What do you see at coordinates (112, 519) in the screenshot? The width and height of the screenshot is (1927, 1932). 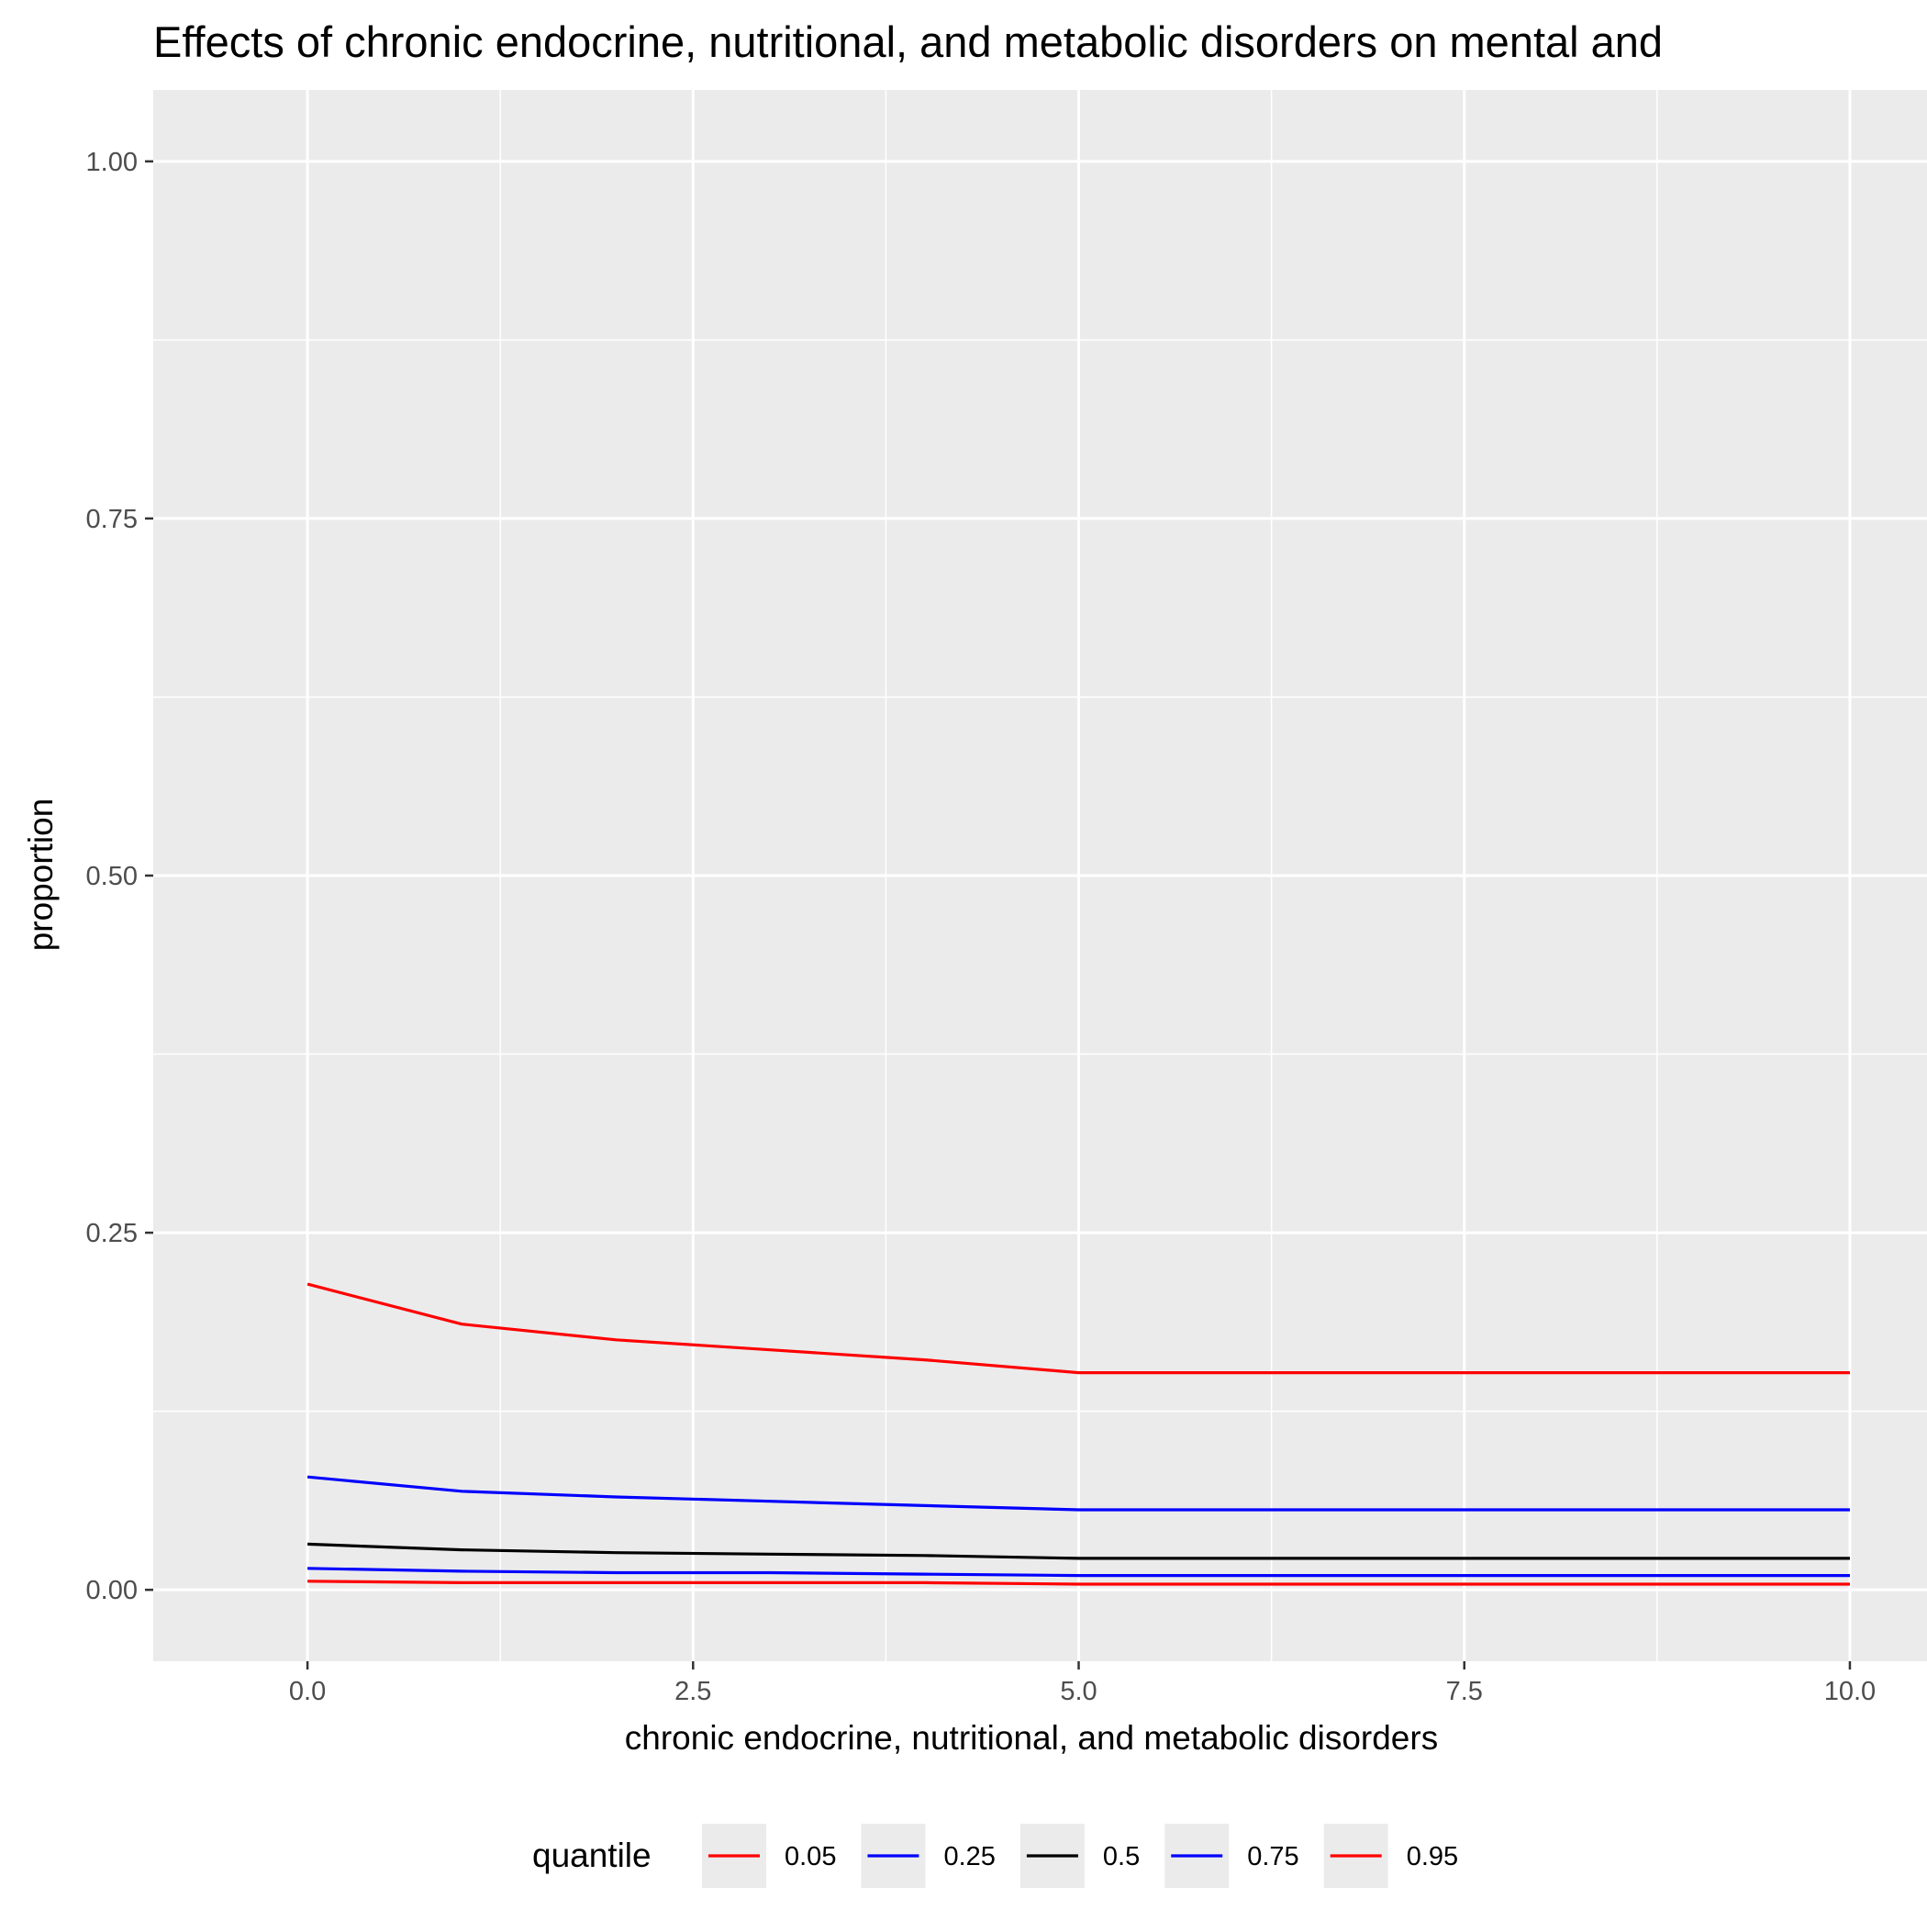 I see `y-tick-label: 0.75` at bounding box center [112, 519].